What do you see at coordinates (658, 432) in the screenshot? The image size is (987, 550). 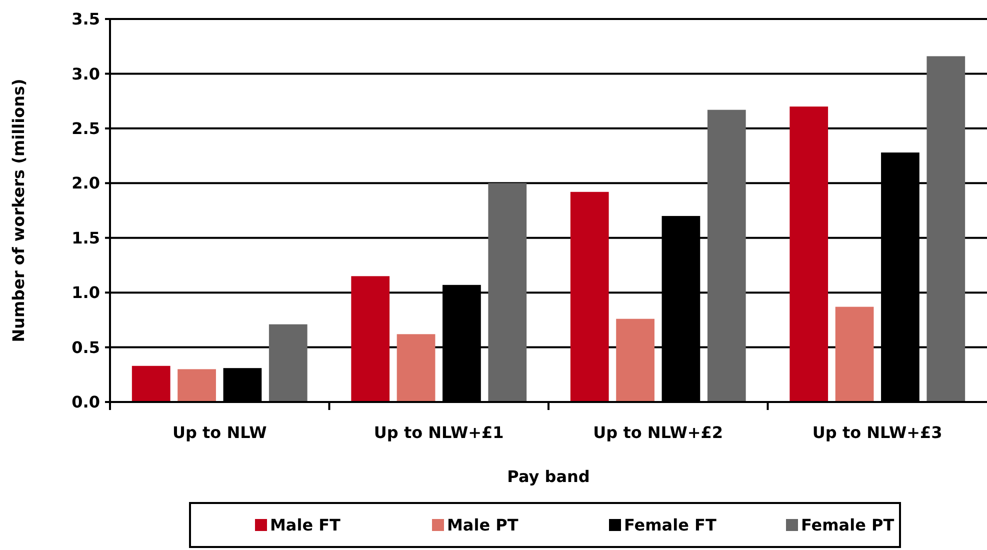 I see `x-tick-label: Up to NLW+£2` at bounding box center [658, 432].